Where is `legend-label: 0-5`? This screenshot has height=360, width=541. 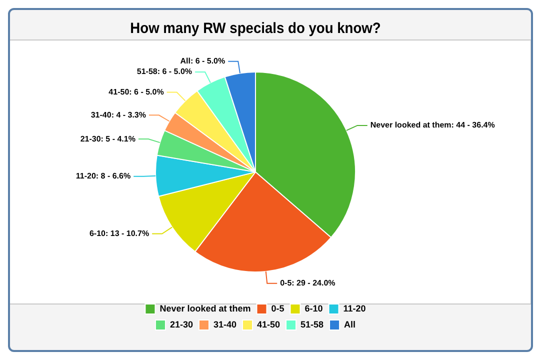
legend-label: 0-5 is located at coordinates (277, 308).